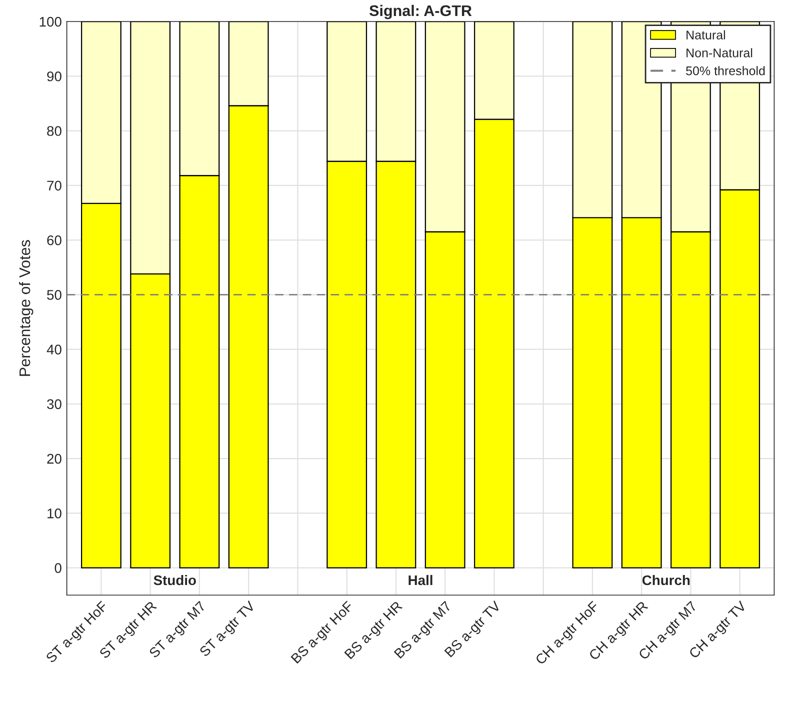 The image size is (786, 717). I want to click on y-tick-label: 30, so click(54, 404).